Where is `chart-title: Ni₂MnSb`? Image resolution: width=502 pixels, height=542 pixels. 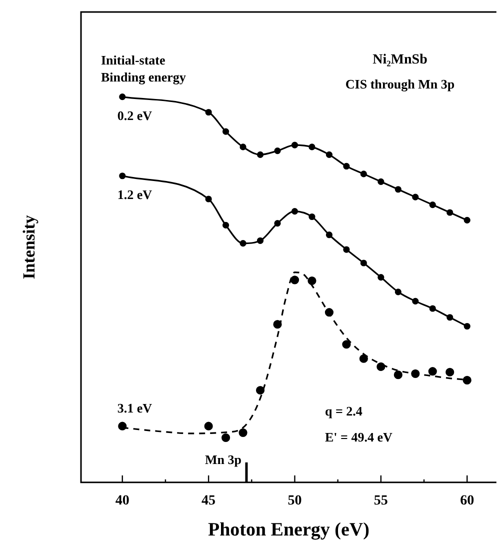 chart-title: Ni₂MnSb is located at coordinates (400, 60).